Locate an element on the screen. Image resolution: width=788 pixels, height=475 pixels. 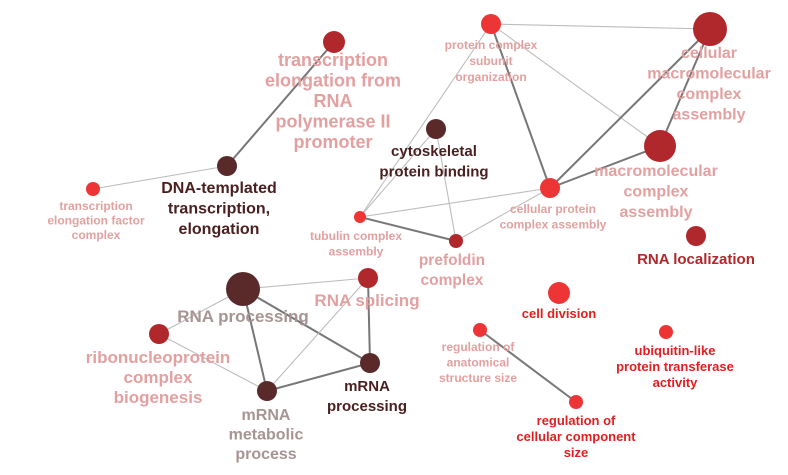
label-rna_splicing: RNA splicing is located at coordinates (366, 300).